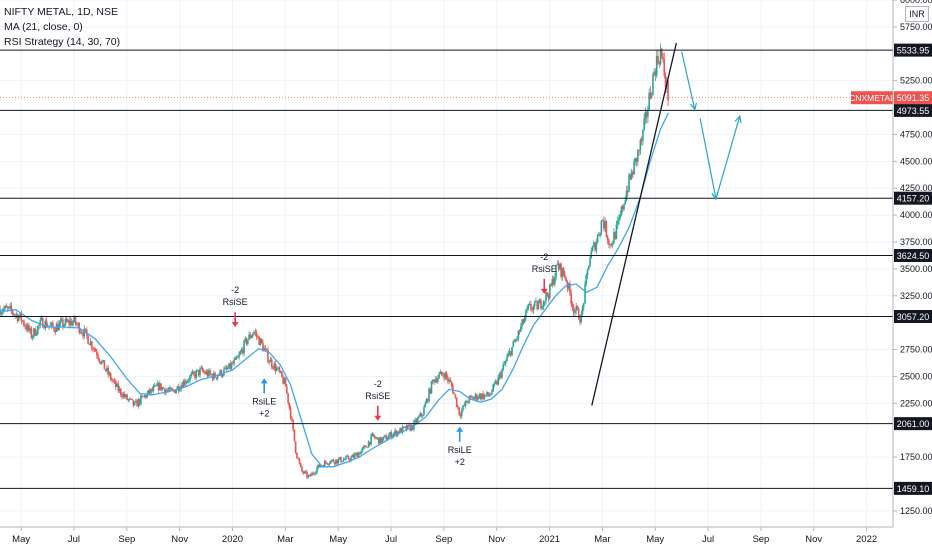 The width and height of the screenshot is (932, 550). I want to click on time-tick-label: 2022, so click(866, 539).